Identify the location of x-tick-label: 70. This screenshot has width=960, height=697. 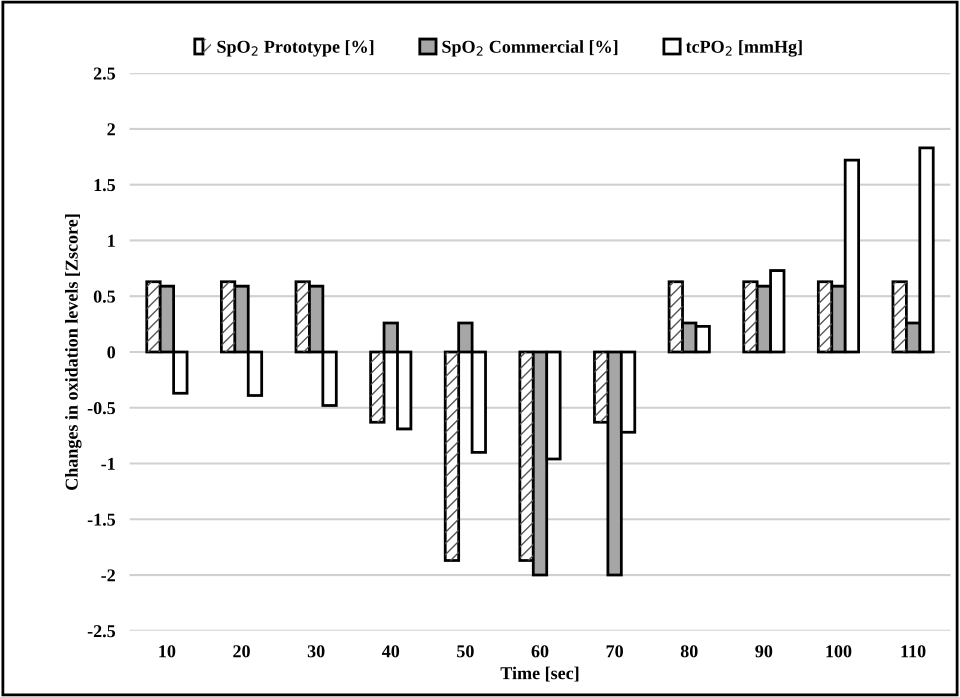
(614, 651).